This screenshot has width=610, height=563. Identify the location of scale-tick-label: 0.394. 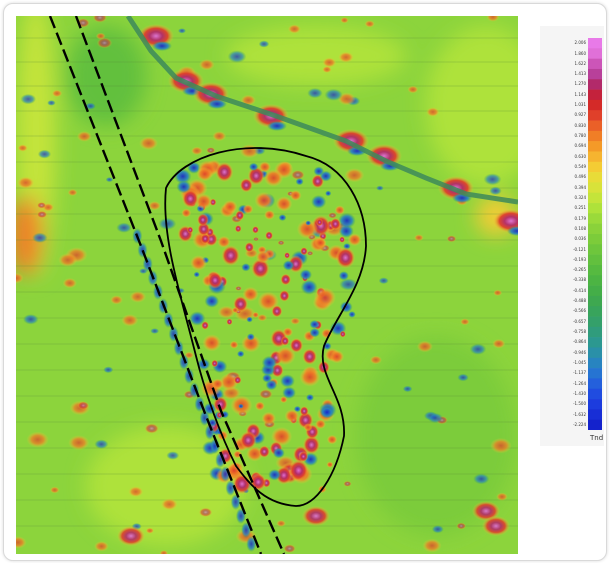
(580, 187).